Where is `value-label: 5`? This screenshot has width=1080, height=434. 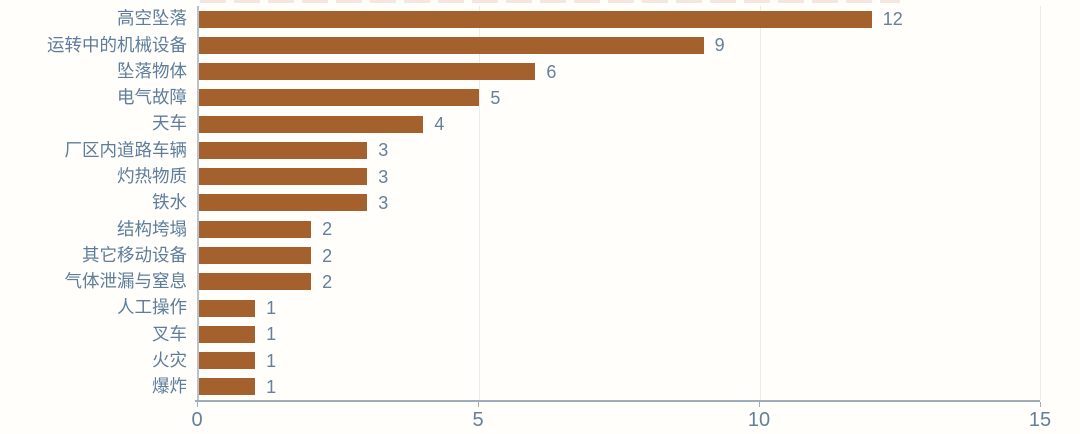 value-label: 5 is located at coordinates (495, 97).